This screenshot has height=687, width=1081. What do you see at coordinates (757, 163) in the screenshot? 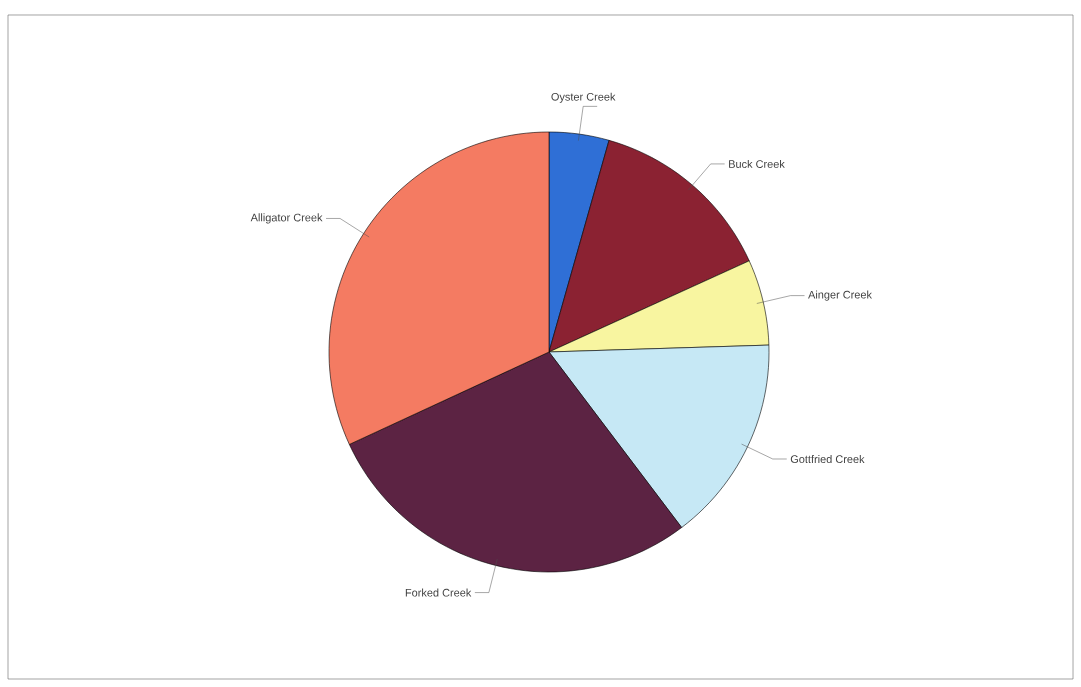
I see `slice-label: Buck Creek` at bounding box center [757, 163].